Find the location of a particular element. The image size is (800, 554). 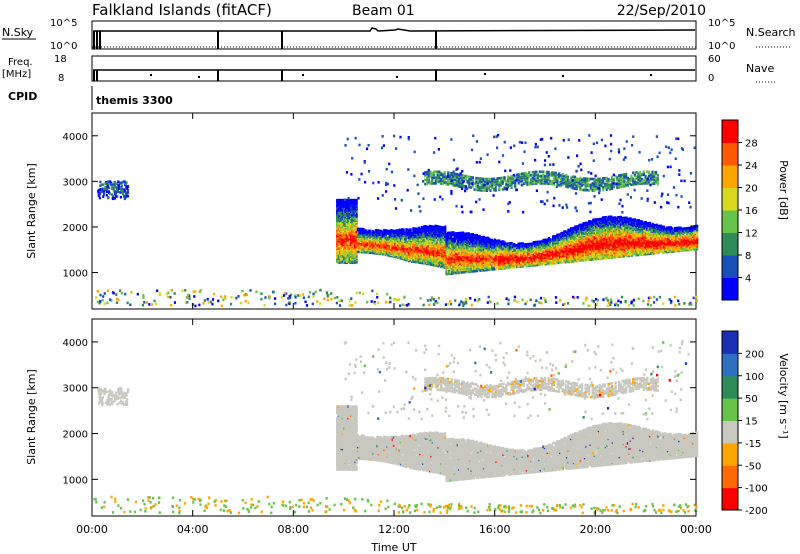

nsearch-label: N.Search is located at coordinates (771, 32).